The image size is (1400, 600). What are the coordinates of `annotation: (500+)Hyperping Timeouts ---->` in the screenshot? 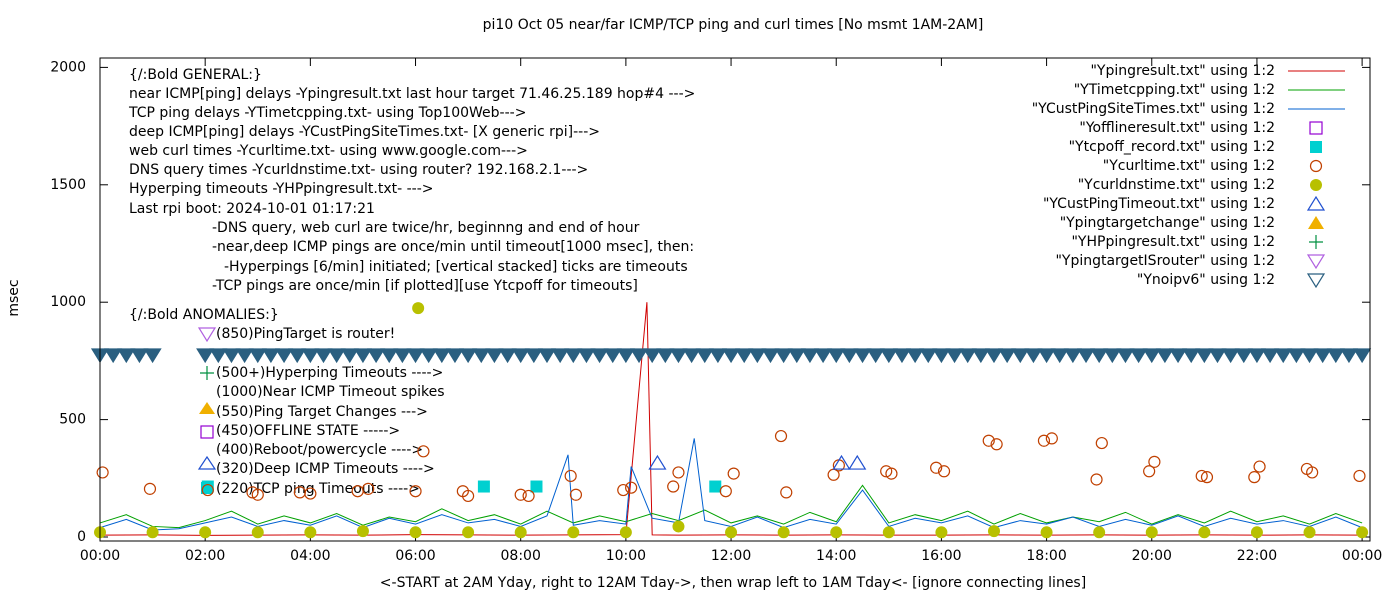 It's located at (329, 373).